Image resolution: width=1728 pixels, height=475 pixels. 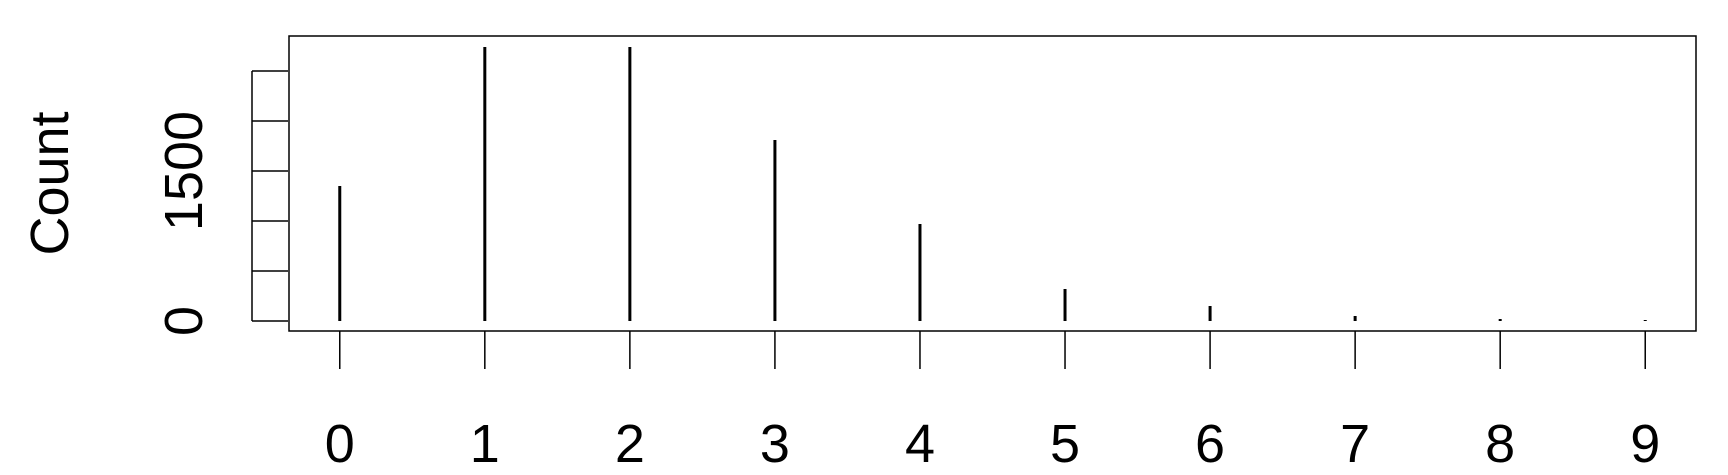 I want to click on x-tick-label: 6, so click(x=1210, y=444).